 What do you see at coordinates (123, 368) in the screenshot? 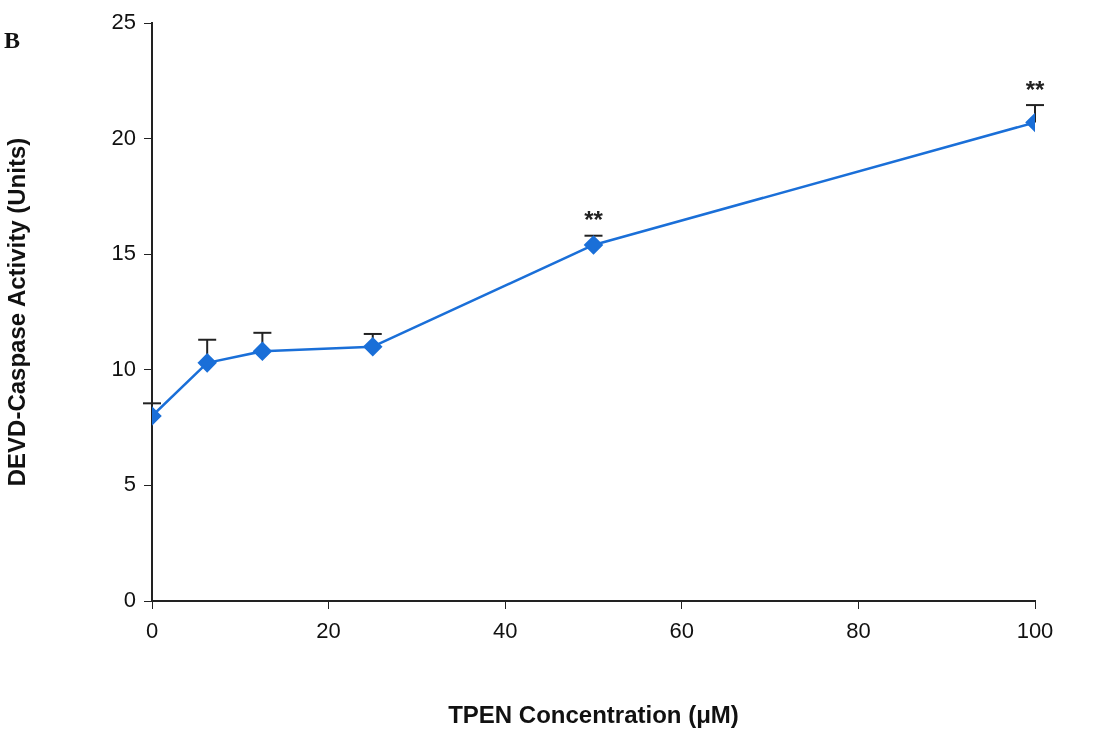
I see `y-tick-label: 10` at bounding box center [123, 368].